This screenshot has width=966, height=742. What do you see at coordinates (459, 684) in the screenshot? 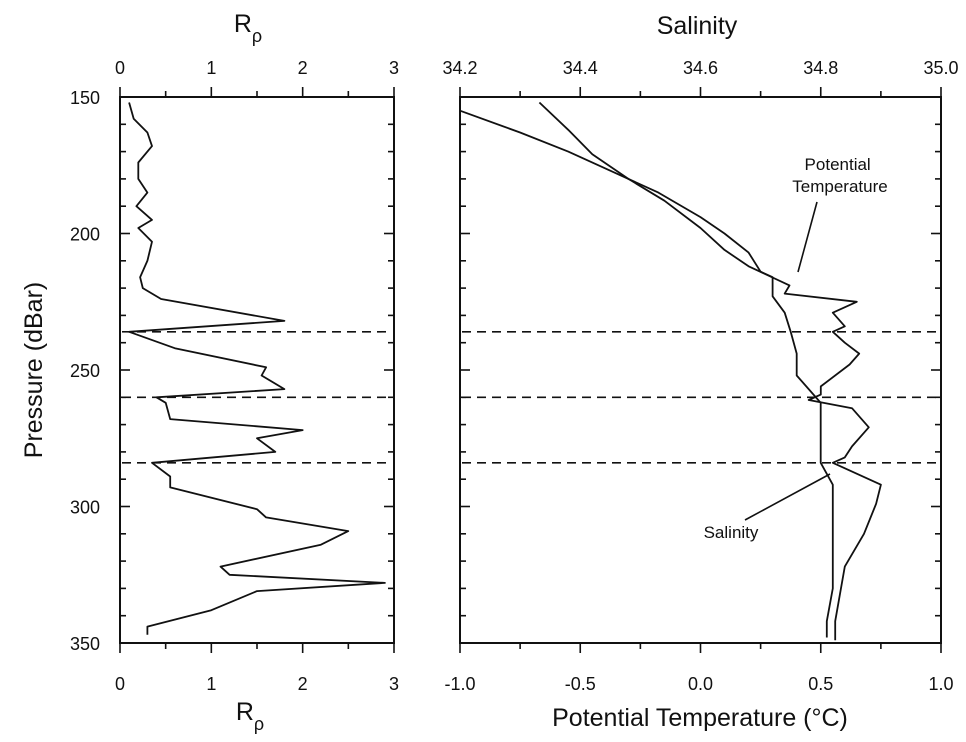
I see `temperature-tick-label: -1.0` at bounding box center [459, 684].